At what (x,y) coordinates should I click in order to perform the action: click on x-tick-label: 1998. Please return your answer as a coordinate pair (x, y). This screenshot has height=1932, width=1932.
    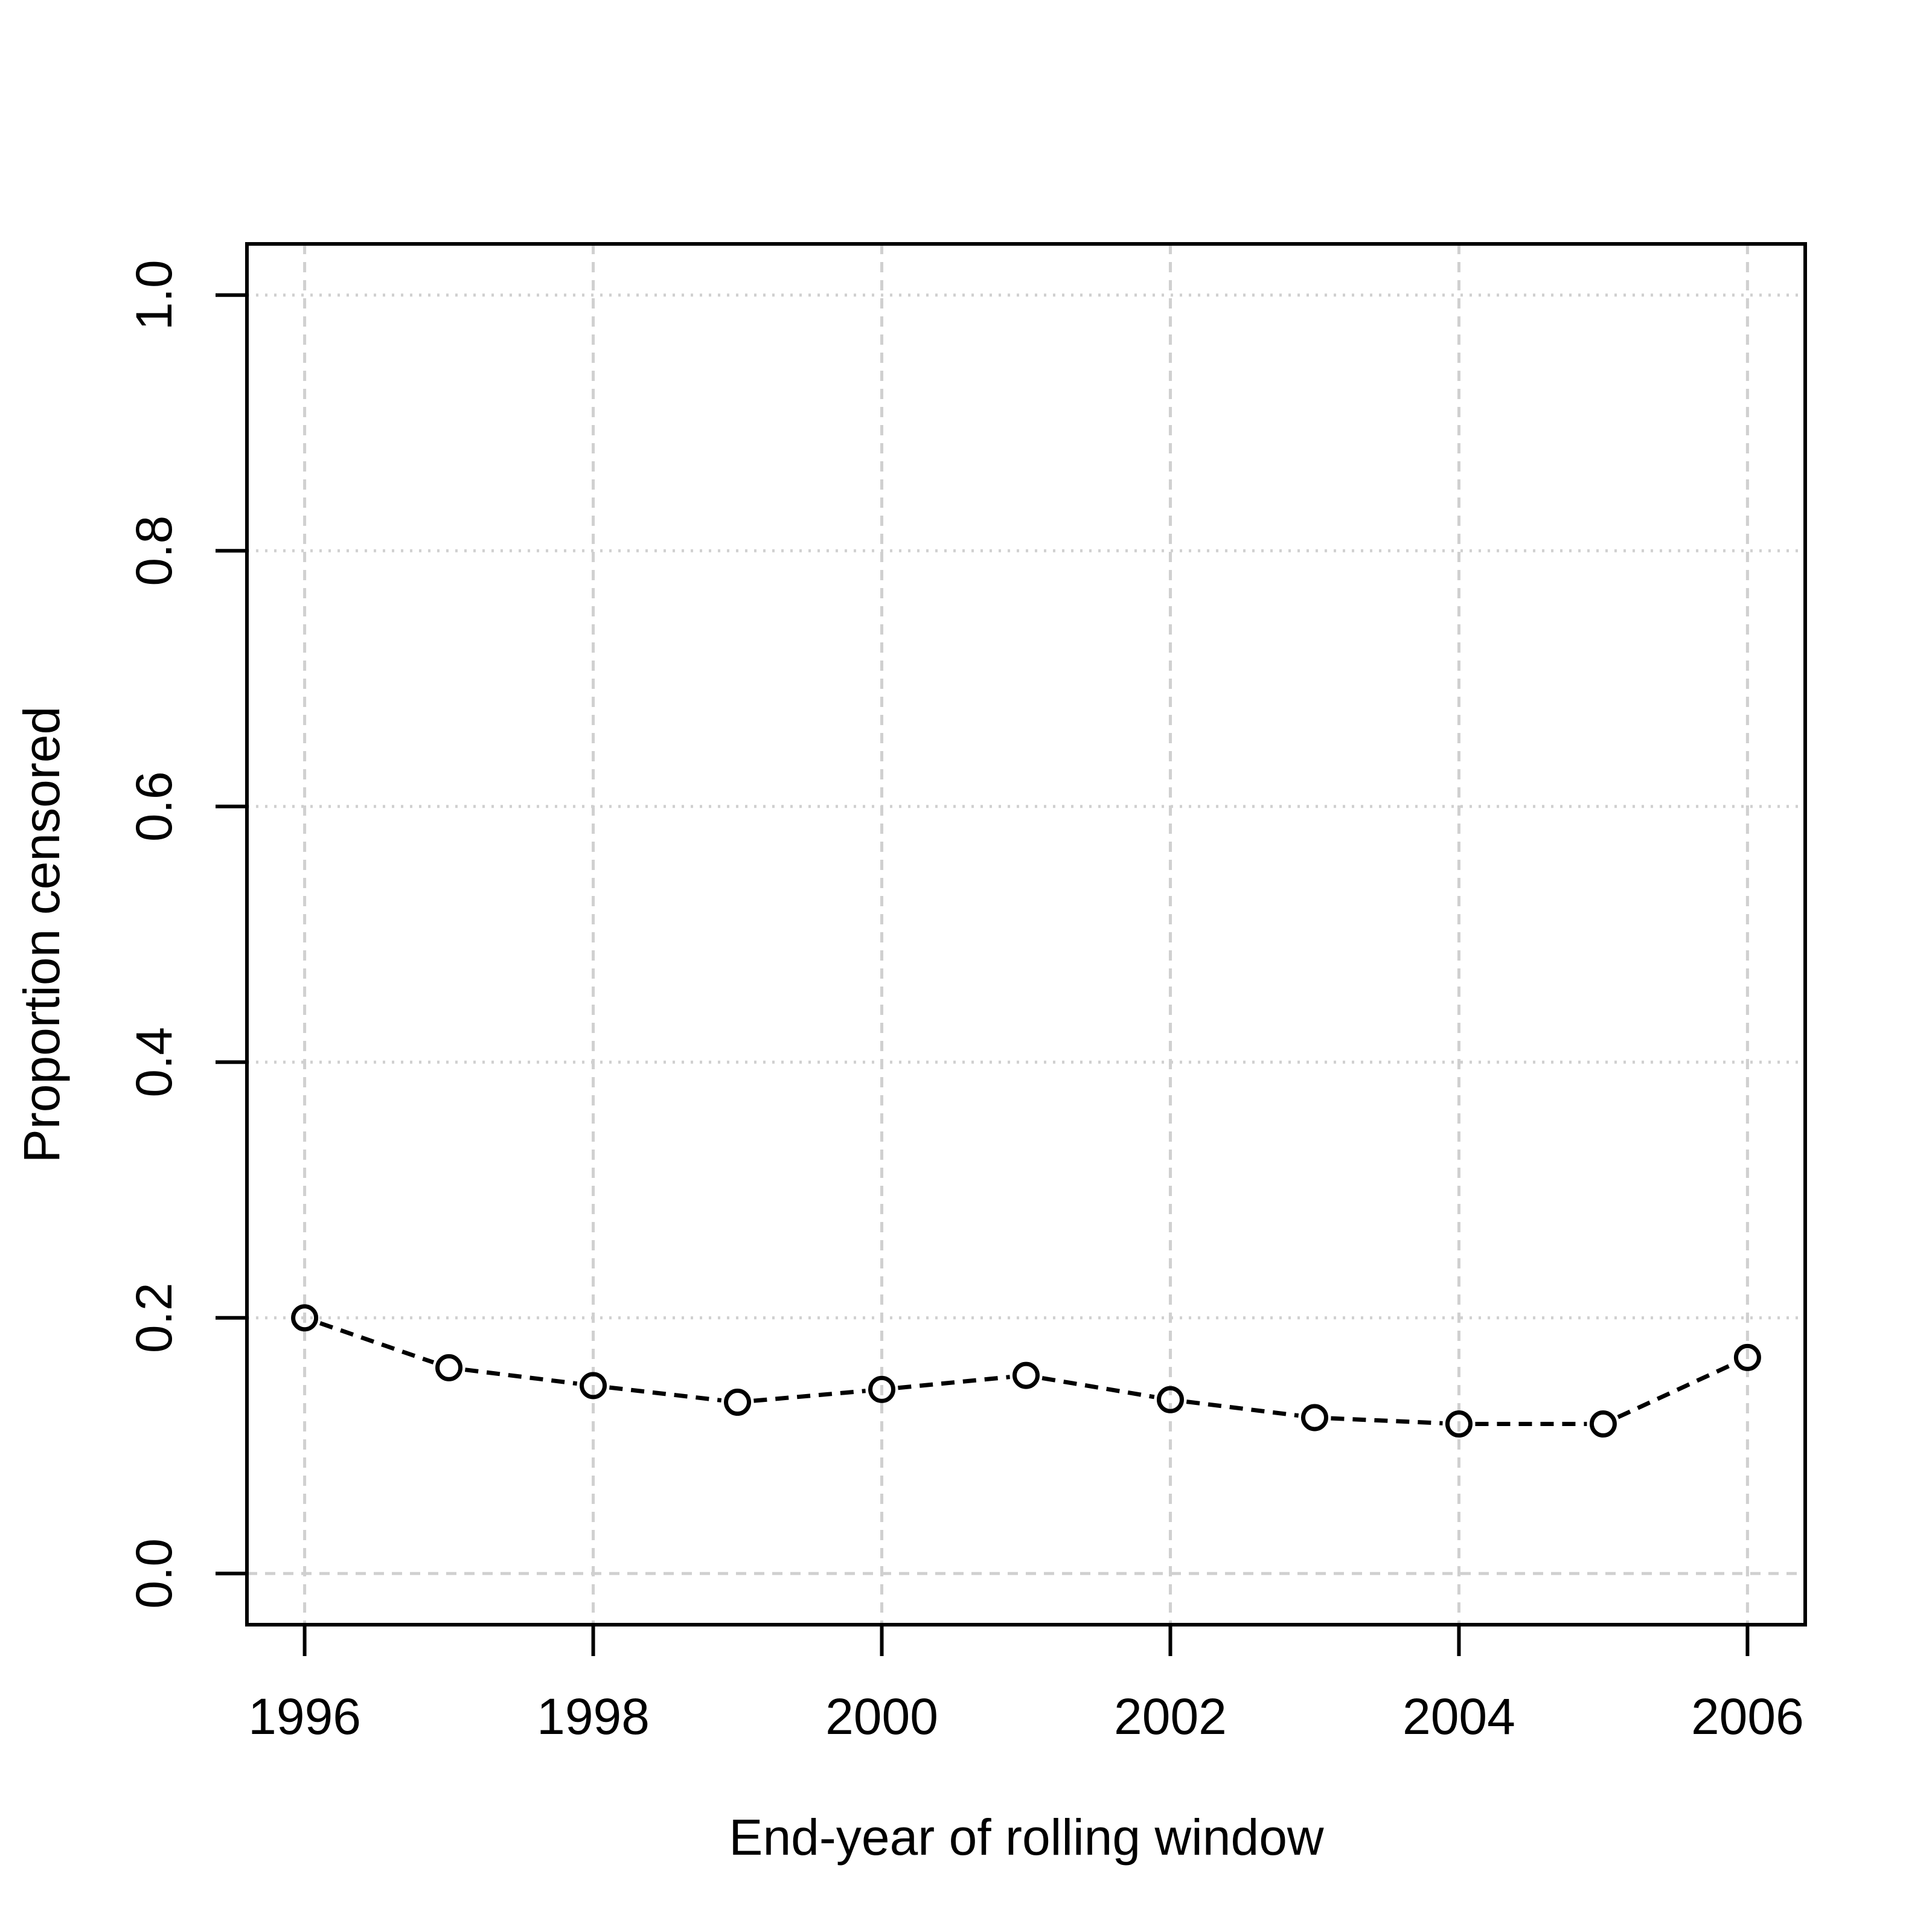
    Looking at the image, I should click on (593, 1716).